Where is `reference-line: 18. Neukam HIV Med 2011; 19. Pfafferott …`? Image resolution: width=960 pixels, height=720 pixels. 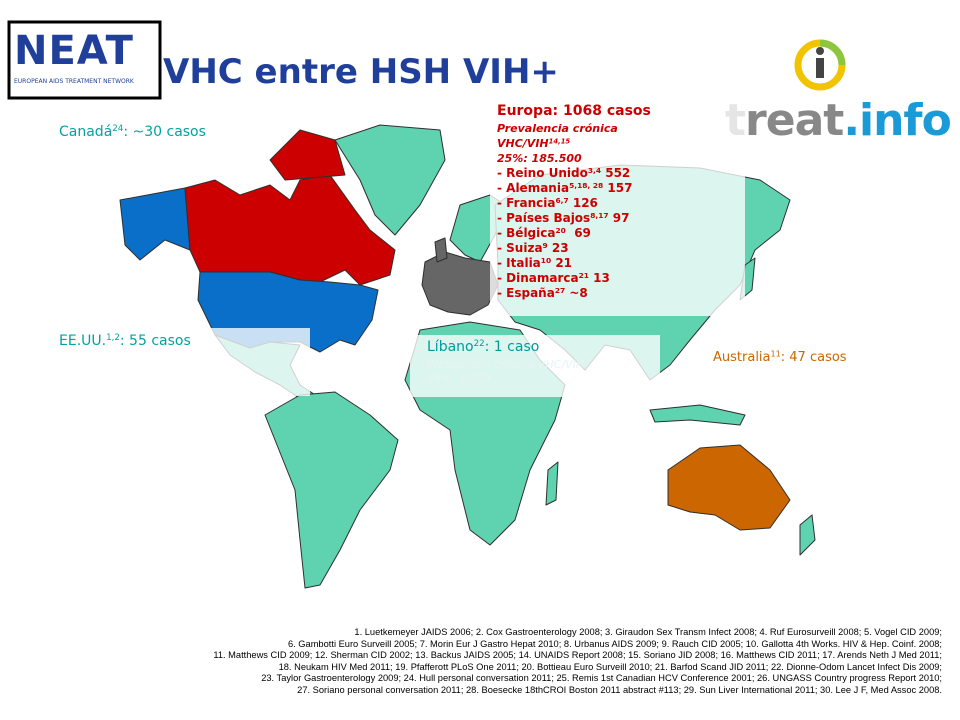
reference-line: 18. Neukam HIV Med 2011; 19. Pfafferott … is located at coordinates (610, 666).